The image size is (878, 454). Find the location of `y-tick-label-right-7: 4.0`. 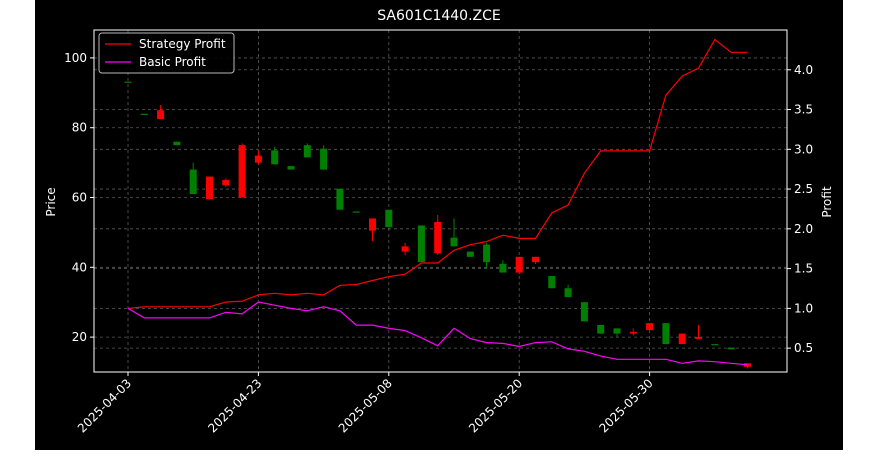

y-tick-label-right-7: 4.0 is located at coordinates (803, 70).